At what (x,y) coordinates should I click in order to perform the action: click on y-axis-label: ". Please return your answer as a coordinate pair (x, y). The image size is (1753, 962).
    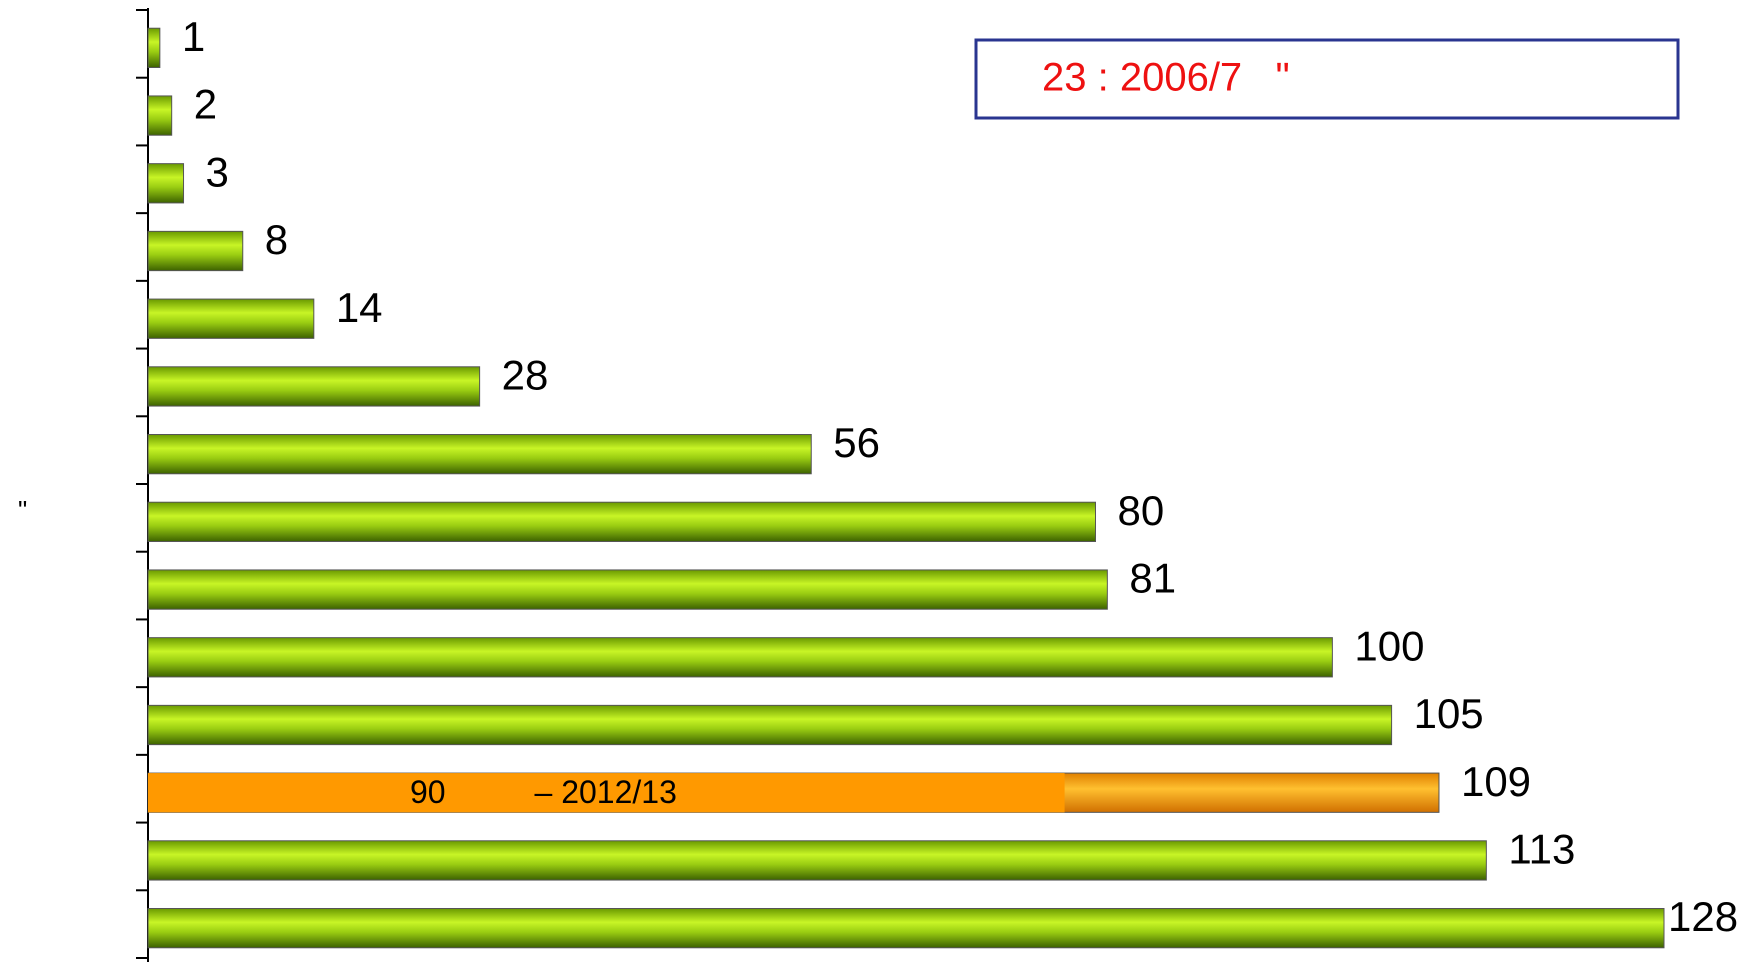
    Looking at the image, I should click on (22, 510).